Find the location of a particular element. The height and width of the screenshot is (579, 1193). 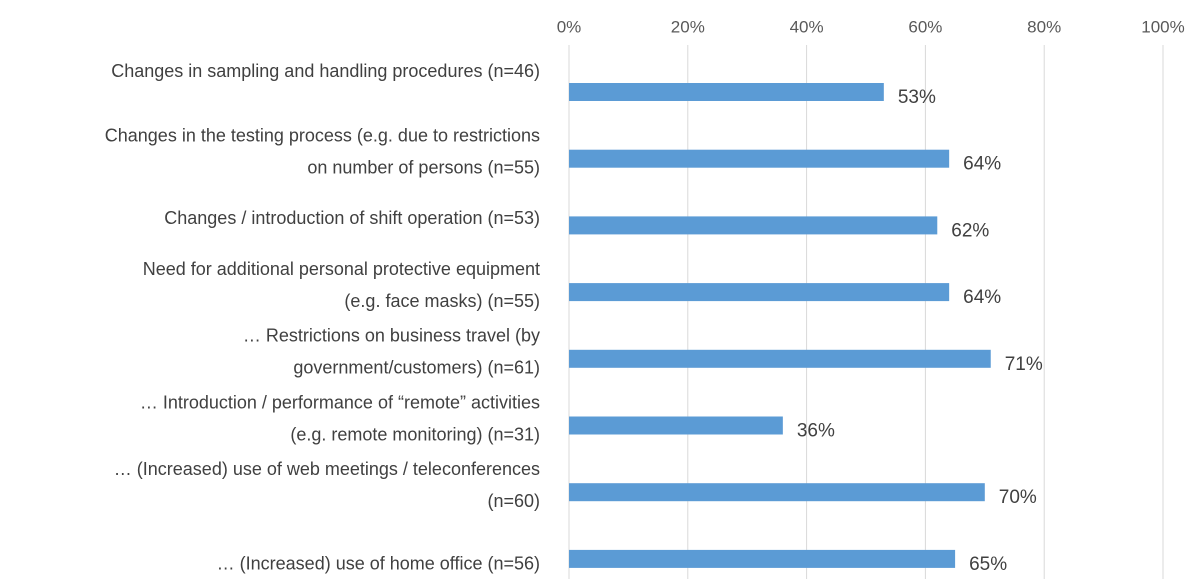

x-tick-label: 60% is located at coordinates (925, 26).